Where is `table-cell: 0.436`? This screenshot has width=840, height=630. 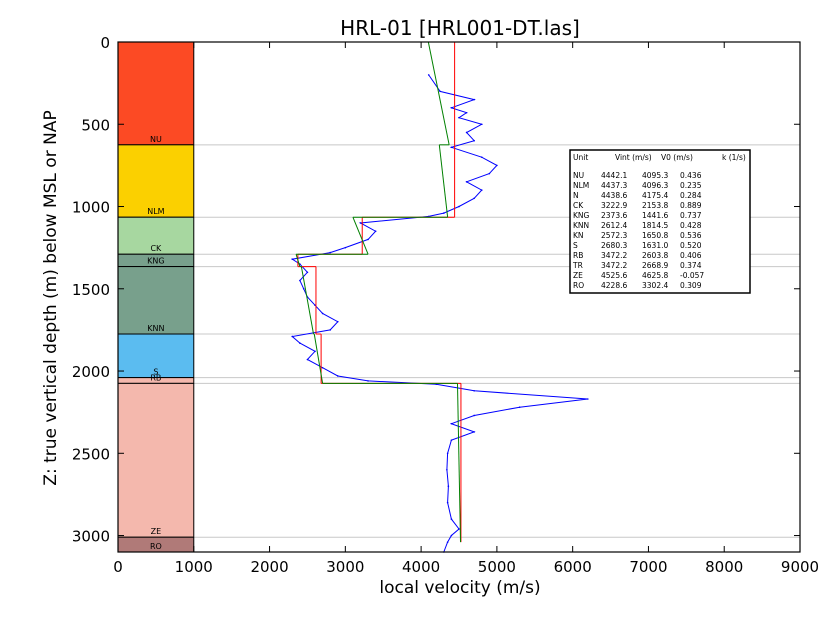
table-cell: 0.436 is located at coordinates (691, 175).